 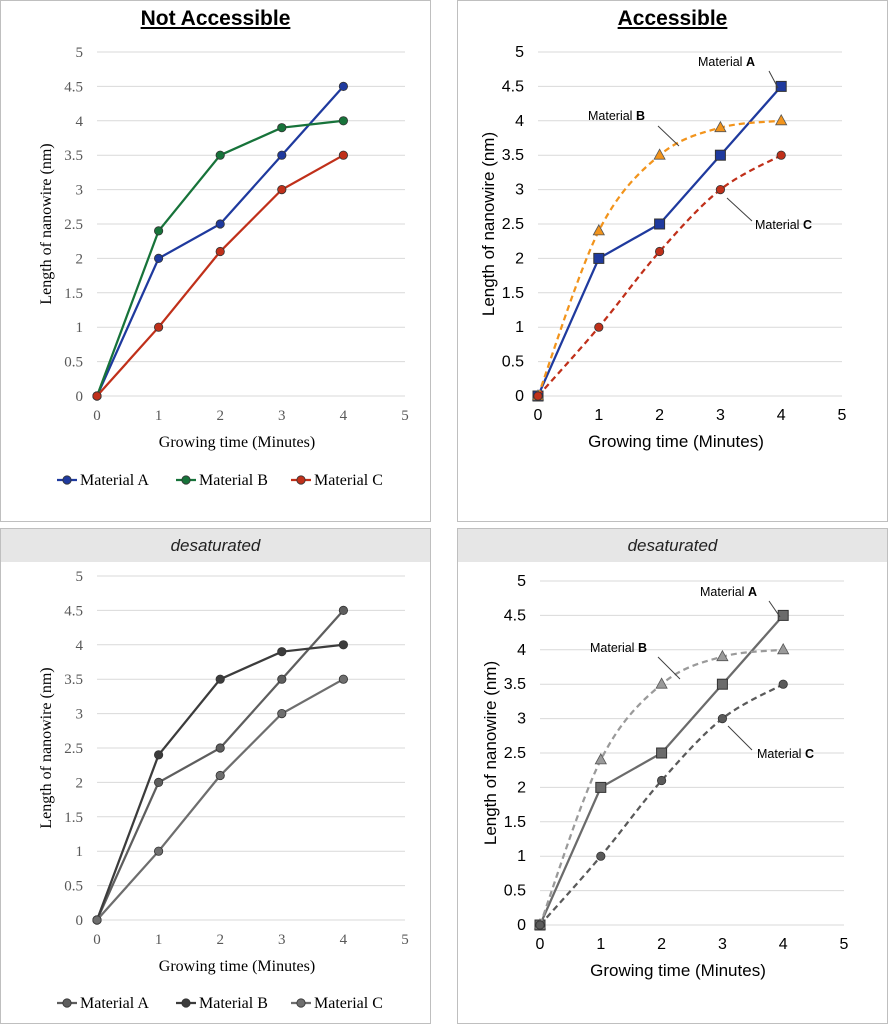 I want to click on desaturated-band: desaturated, so click(x=215, y=545).